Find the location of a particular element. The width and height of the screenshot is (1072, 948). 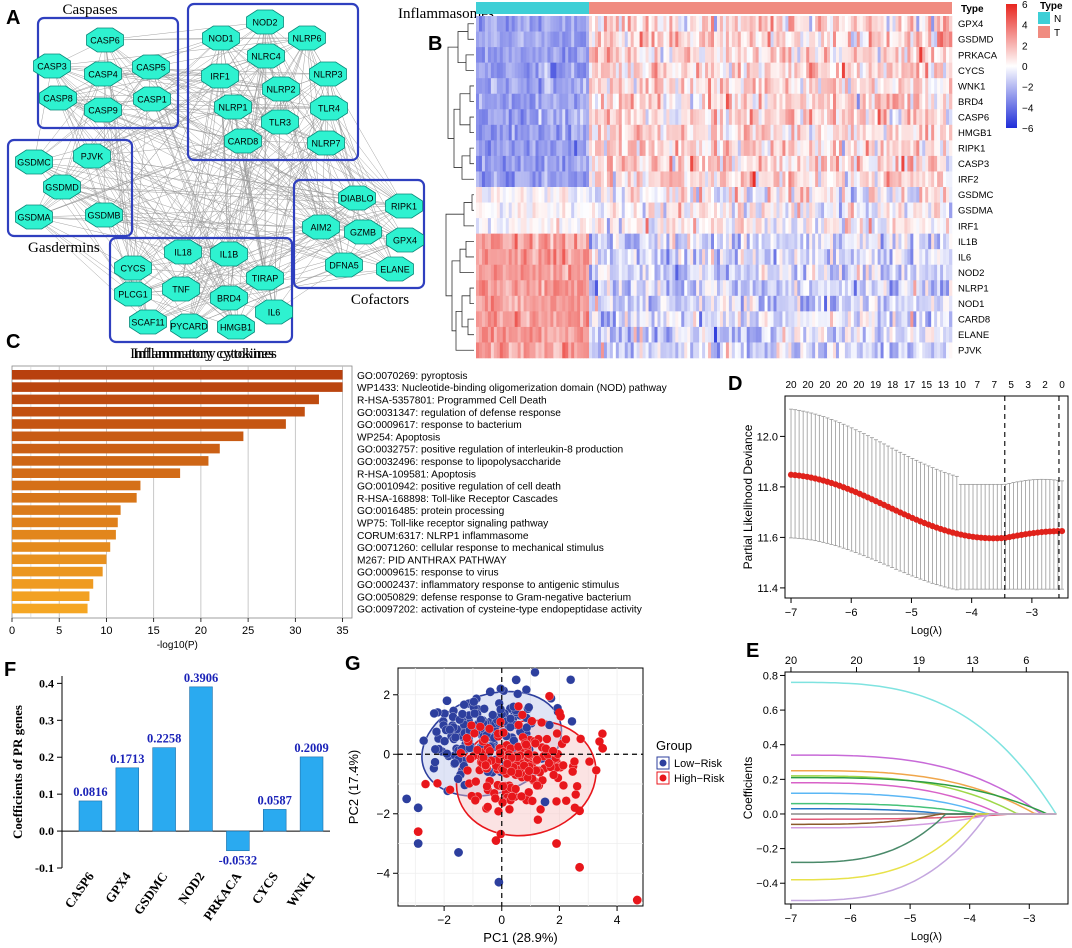

heatmap-gene-label: BRD4 is located at coordinates (970, 102).